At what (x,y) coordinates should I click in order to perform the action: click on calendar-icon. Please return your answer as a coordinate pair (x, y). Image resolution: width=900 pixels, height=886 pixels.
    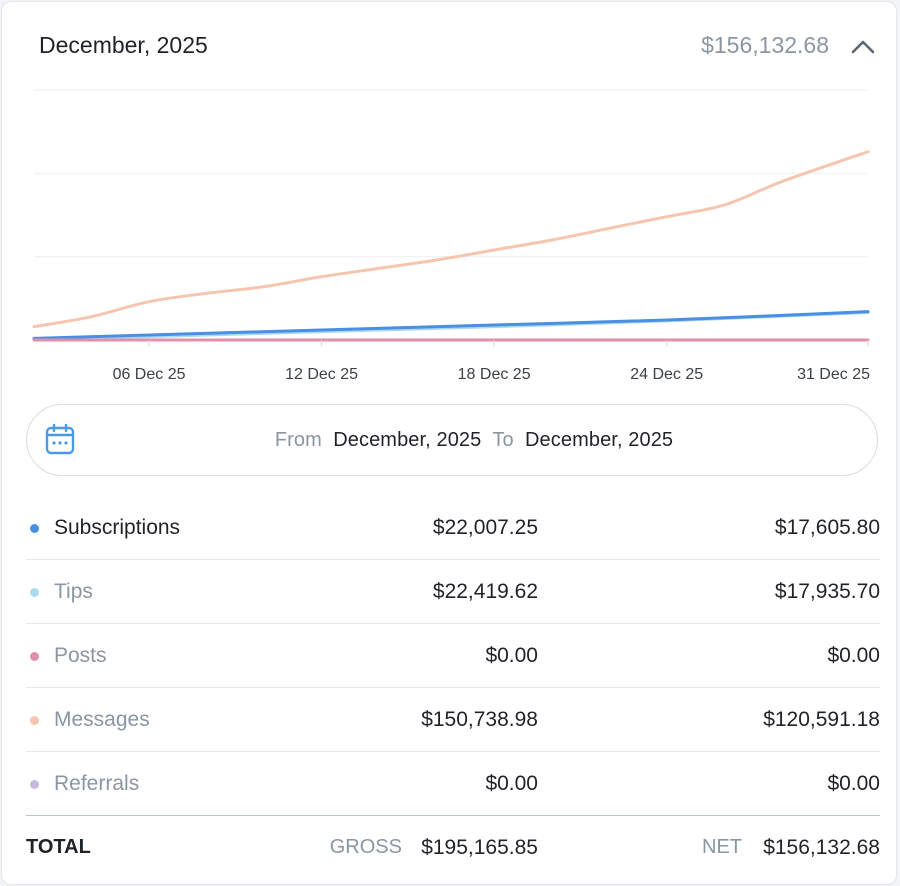
    Looking at the image, I should click on (60, 439).